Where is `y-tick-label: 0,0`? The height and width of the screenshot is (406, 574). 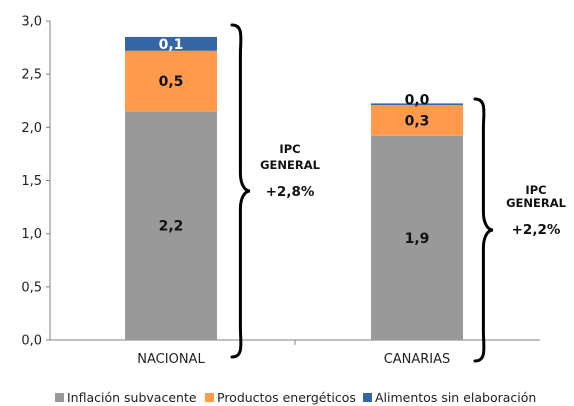 y-tick-label: 0,0 is located at coordinates (31, 341).